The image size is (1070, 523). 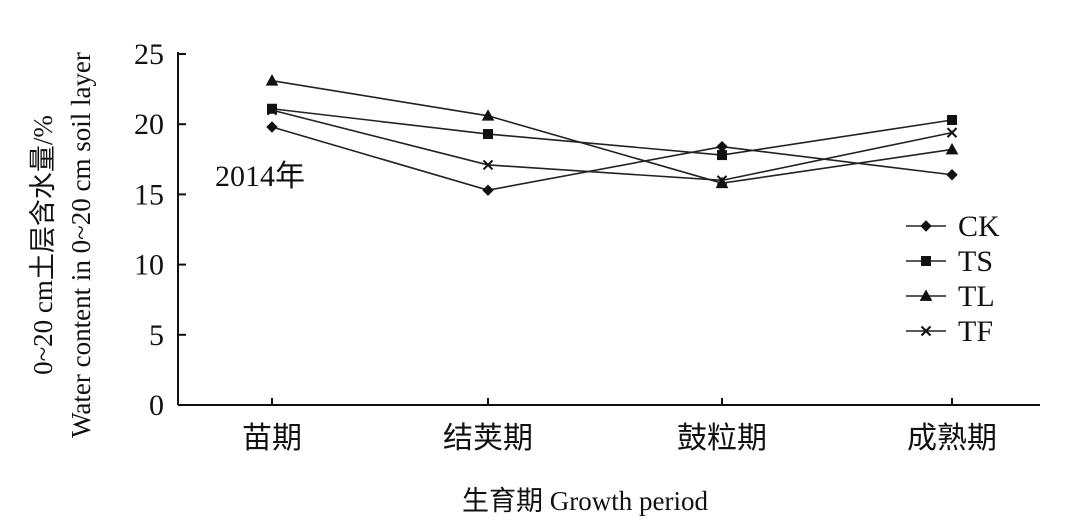 What do you see at coordinates (260, 176) in the screenshot?
I see `year-annotation: 2014年` at bounding box center [260, 176].